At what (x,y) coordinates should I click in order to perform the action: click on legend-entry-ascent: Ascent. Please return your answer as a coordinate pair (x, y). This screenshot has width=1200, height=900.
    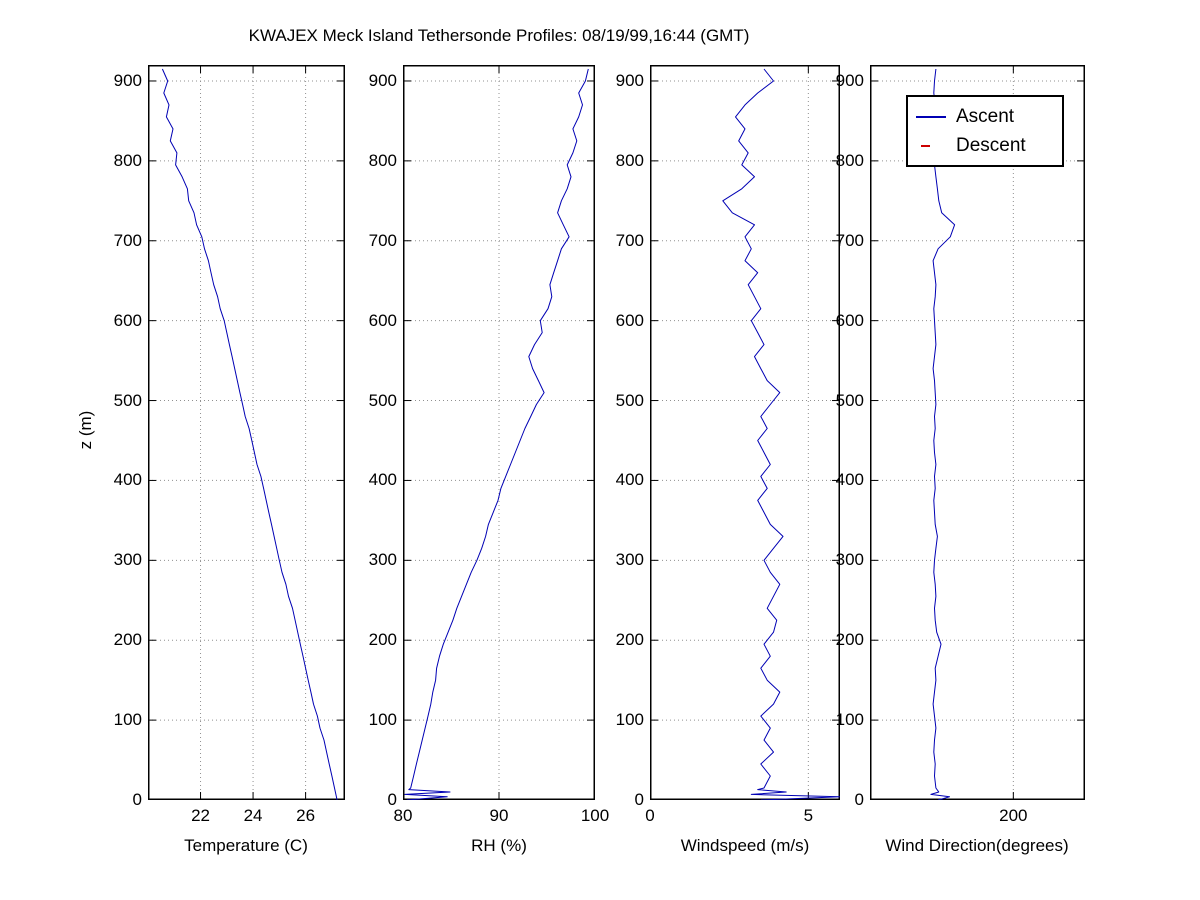
    Looking at the image, I should click on (985, 116).